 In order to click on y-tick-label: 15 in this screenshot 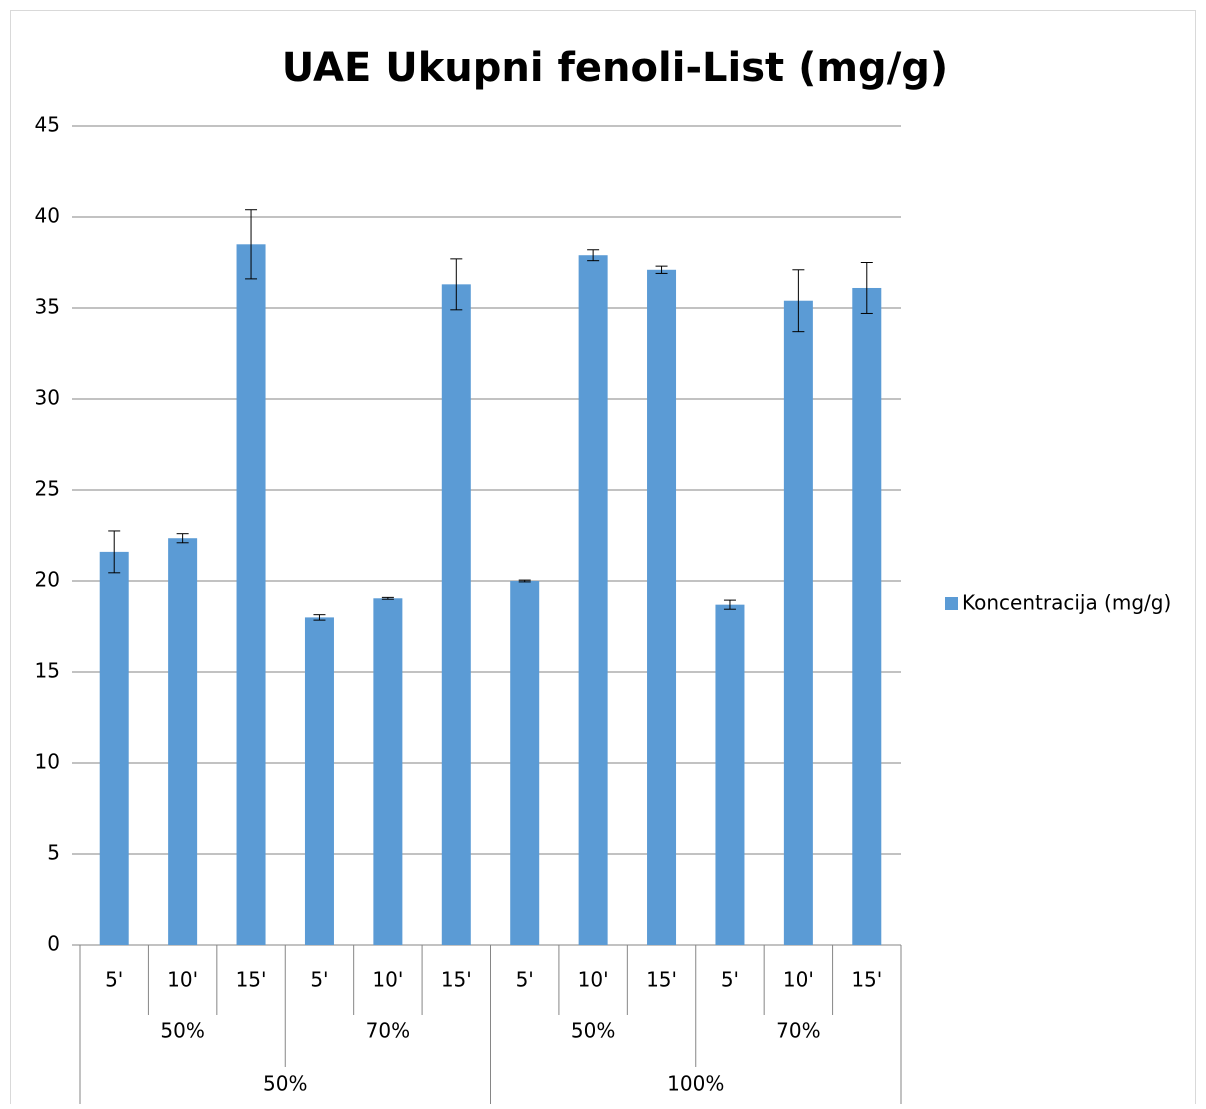, I will do `click(47, 671)`.